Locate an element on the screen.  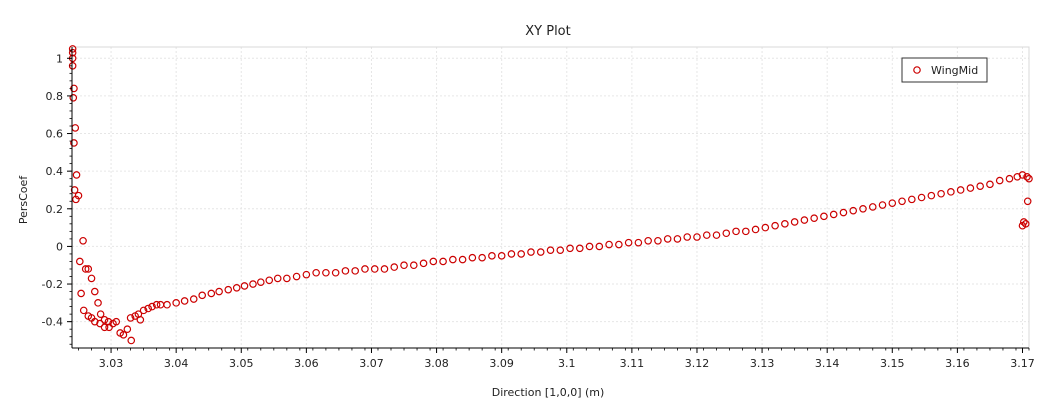
x-tick-label: 3.14 is located at coordinates (827, 363).